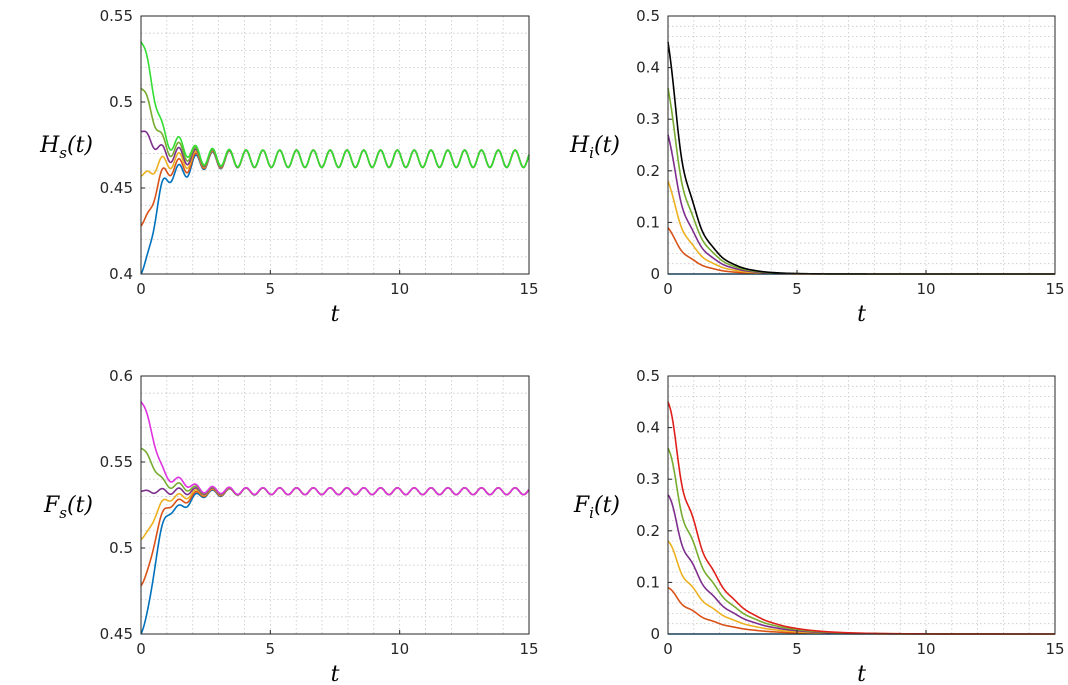 This screenshot has height=685, width=1068. I want to click on series-group-Hi, so click(861, 158).